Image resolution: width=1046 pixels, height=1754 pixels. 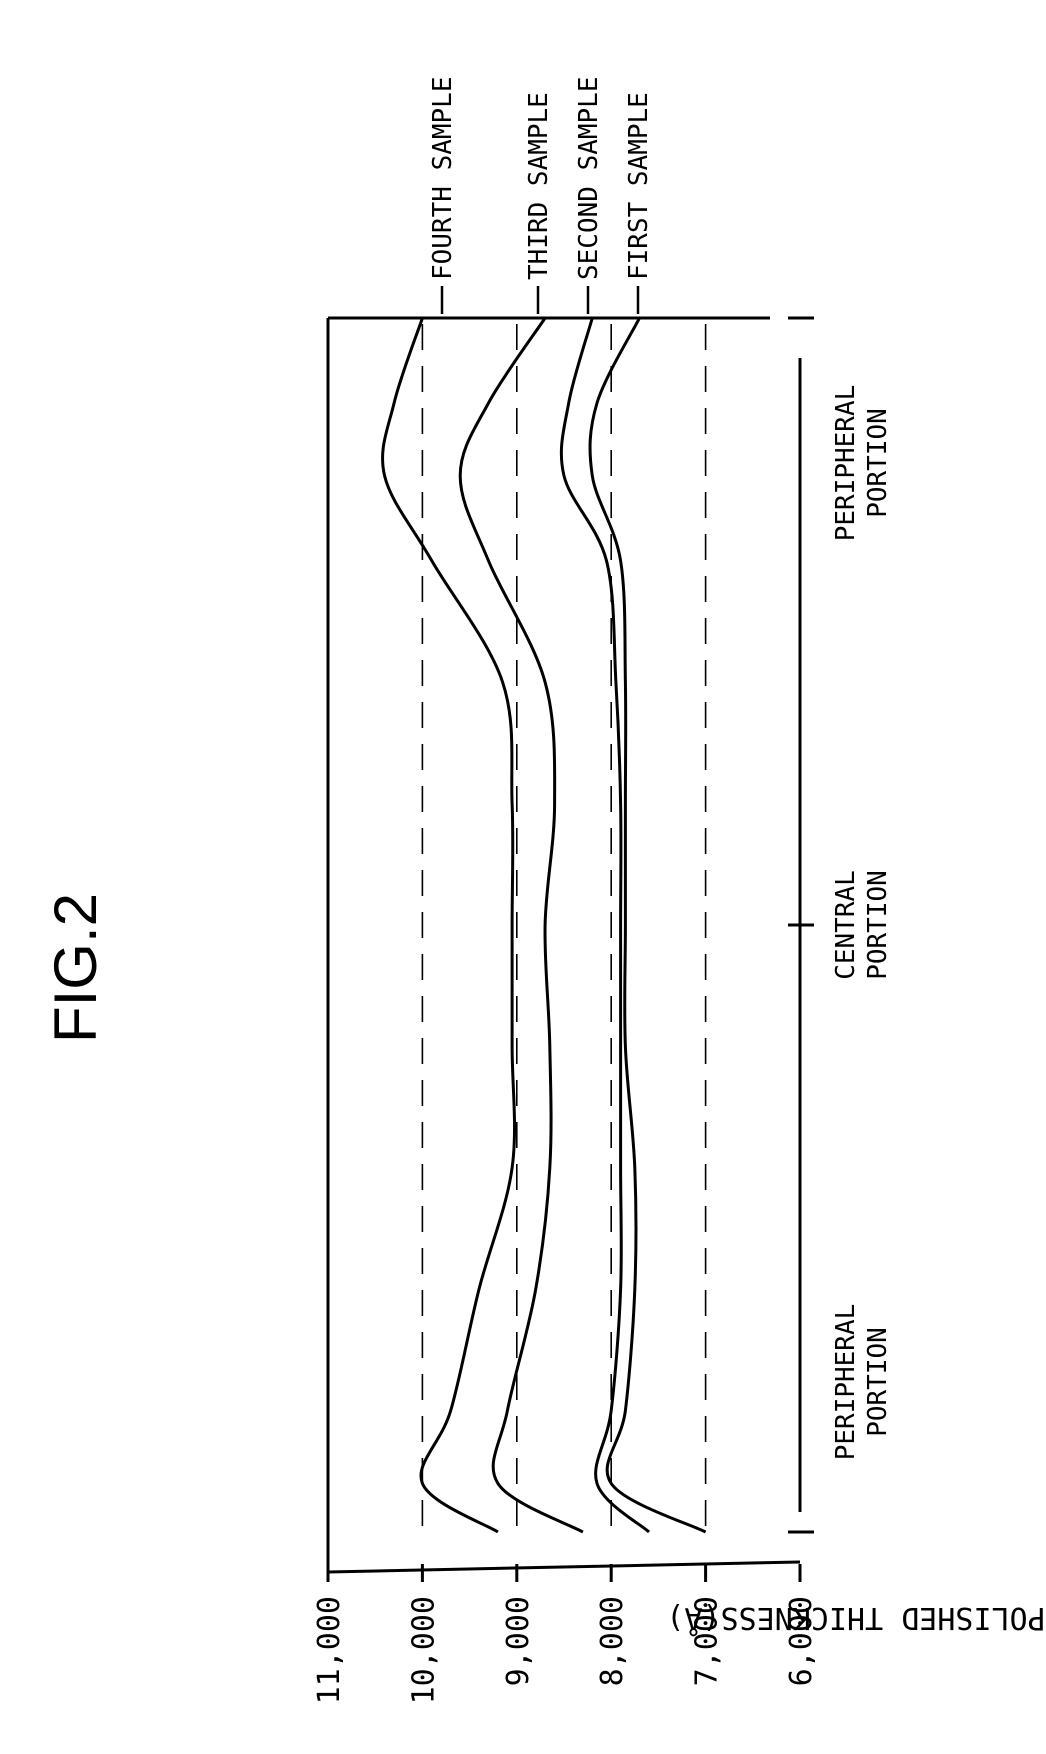 I want to click on tick-label: 8,000, so click(x=612, y=1641).